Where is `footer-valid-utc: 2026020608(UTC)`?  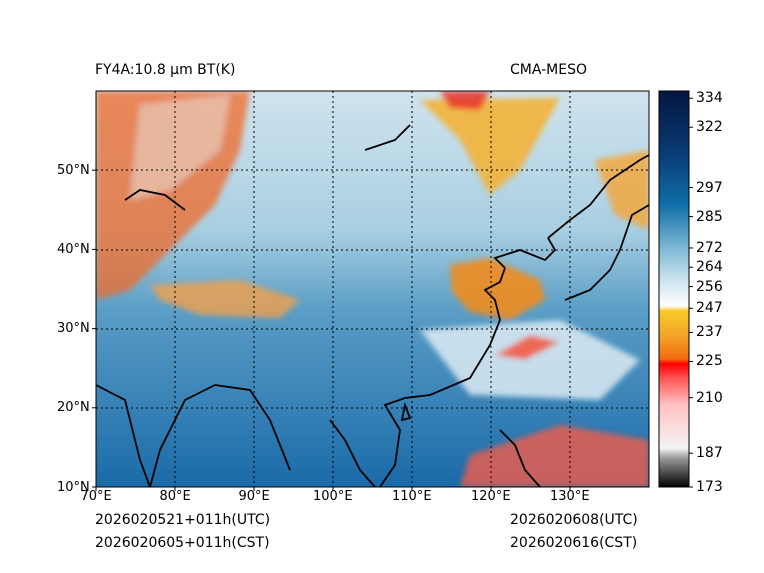
footer-valid-utc: 2026020608(UTC) is located at coordinates (574, 520).